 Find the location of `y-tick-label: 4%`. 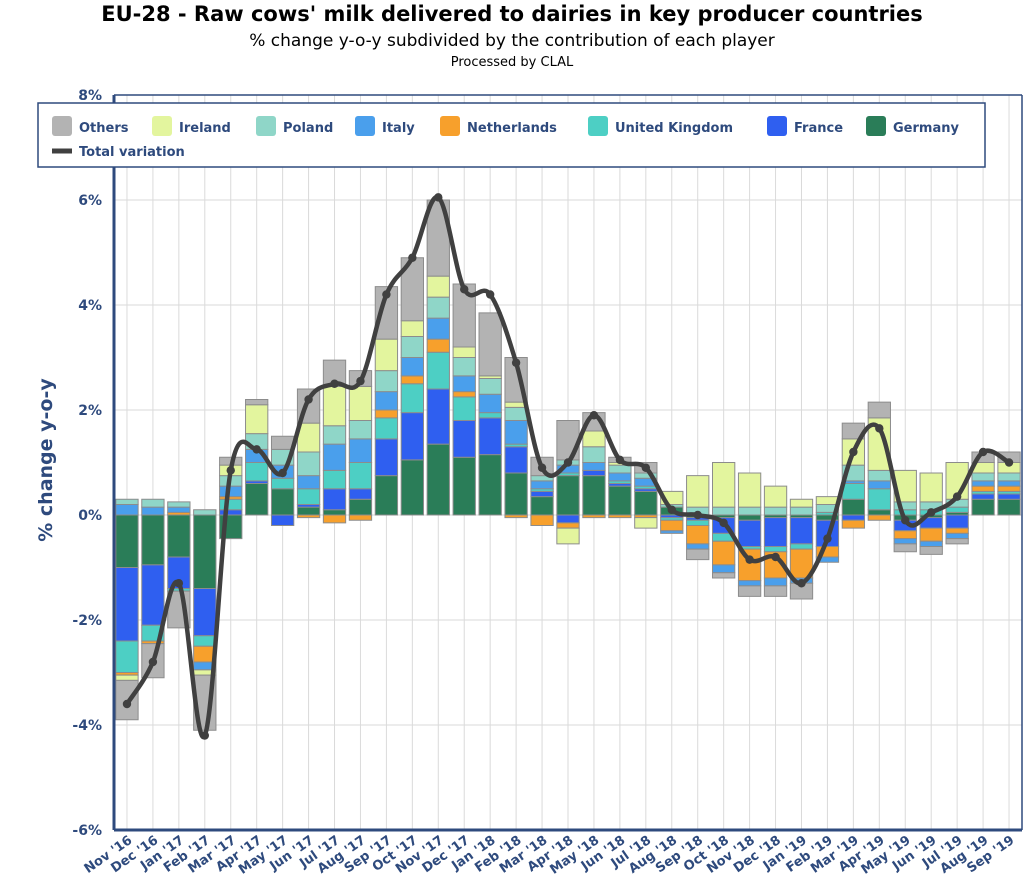

y-tick-label: 4% is located at coordinates (90, 306).